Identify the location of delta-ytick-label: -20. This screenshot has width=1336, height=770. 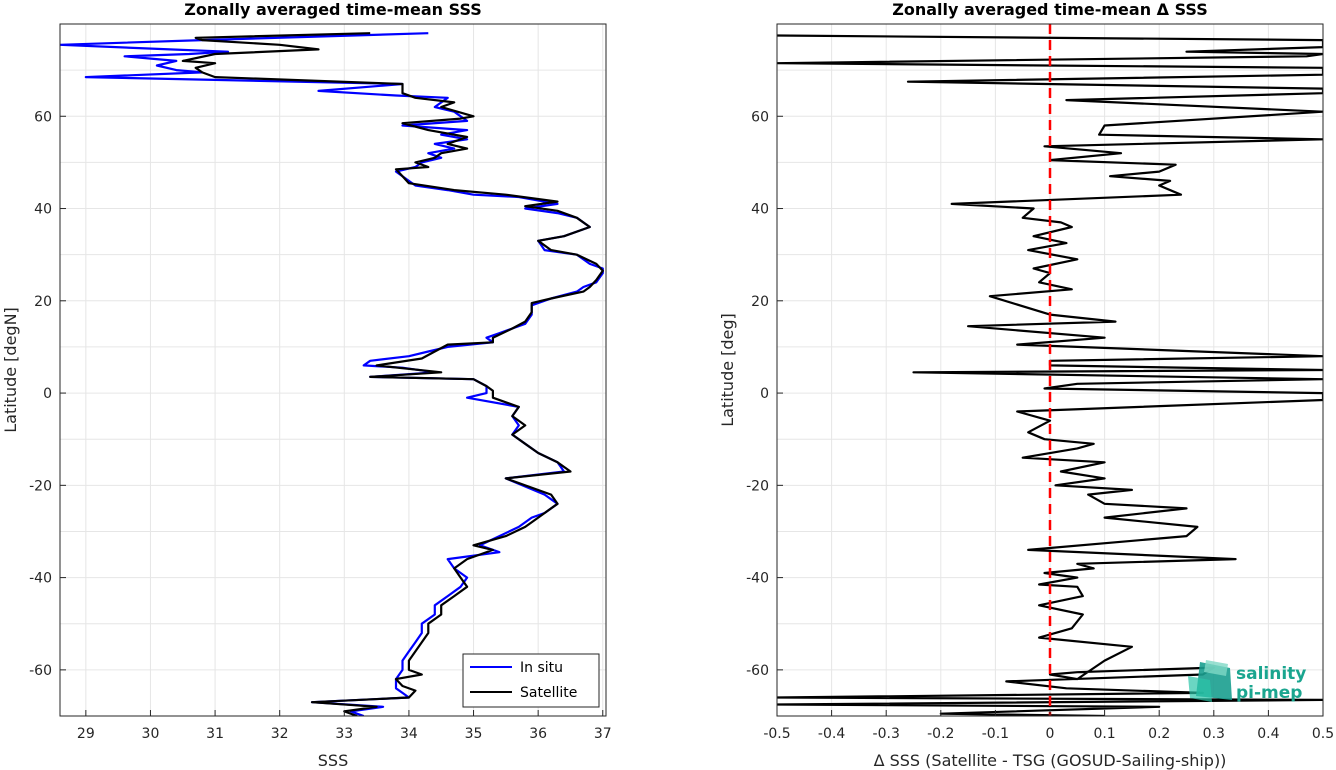
(757, 486).